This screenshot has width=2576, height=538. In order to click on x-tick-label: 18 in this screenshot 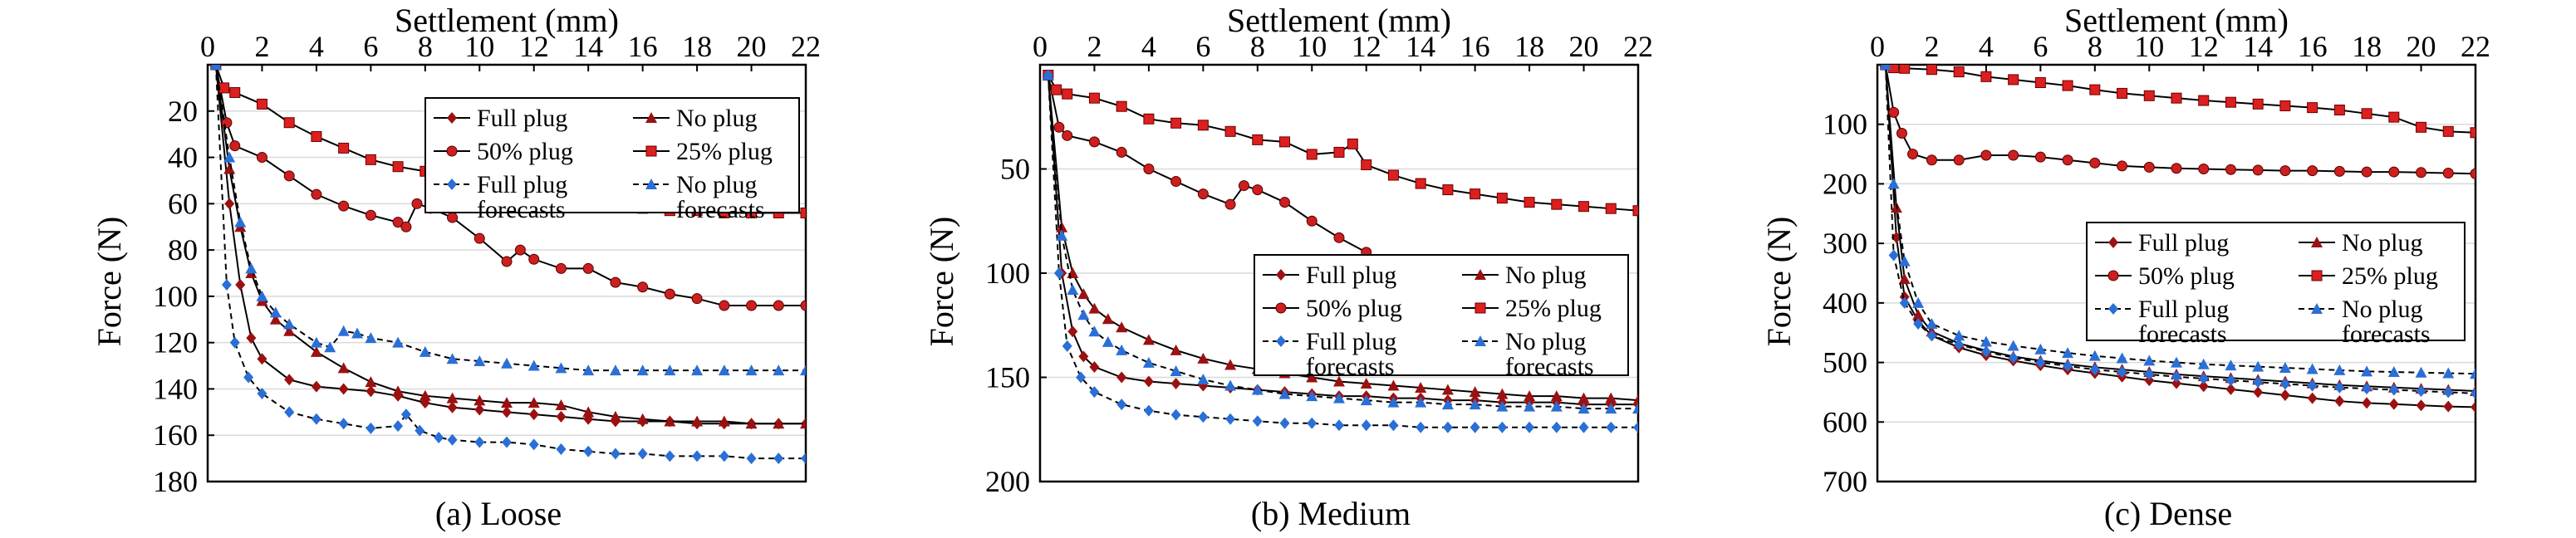, I will do `click(1529, 47)`.